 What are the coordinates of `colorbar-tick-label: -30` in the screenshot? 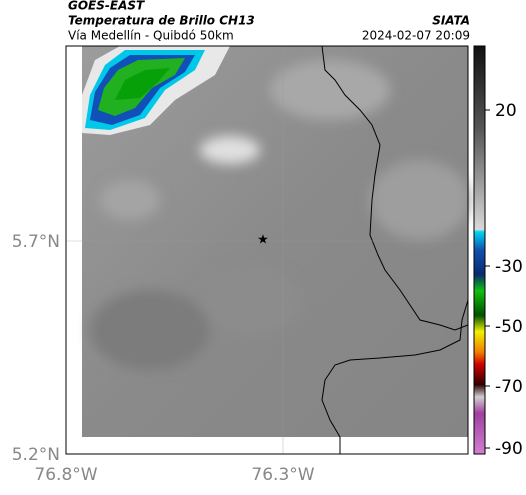 It's located at (509, 267).